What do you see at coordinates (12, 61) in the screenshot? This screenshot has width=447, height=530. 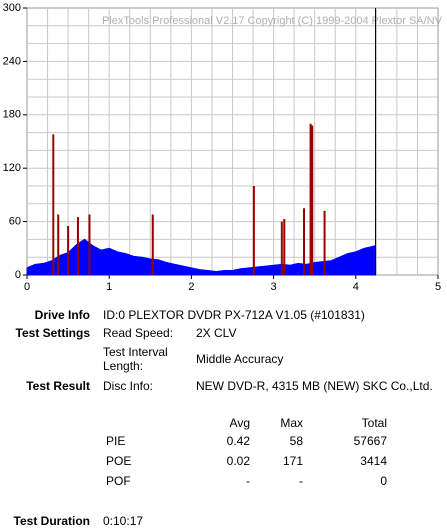 I see `y-tick-label: 240` at bounding box center [12, 61].